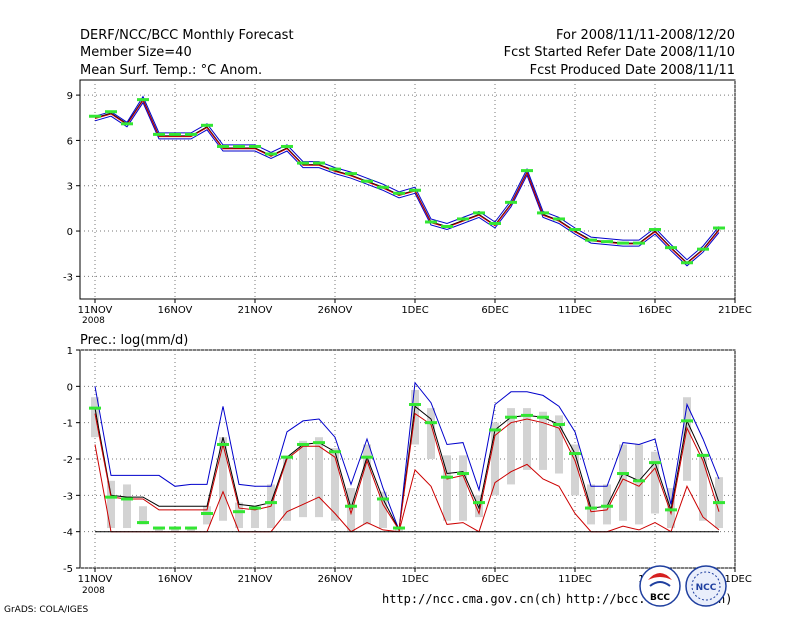  I want to click on y-tick-label-6: 1, so click(70, 351).